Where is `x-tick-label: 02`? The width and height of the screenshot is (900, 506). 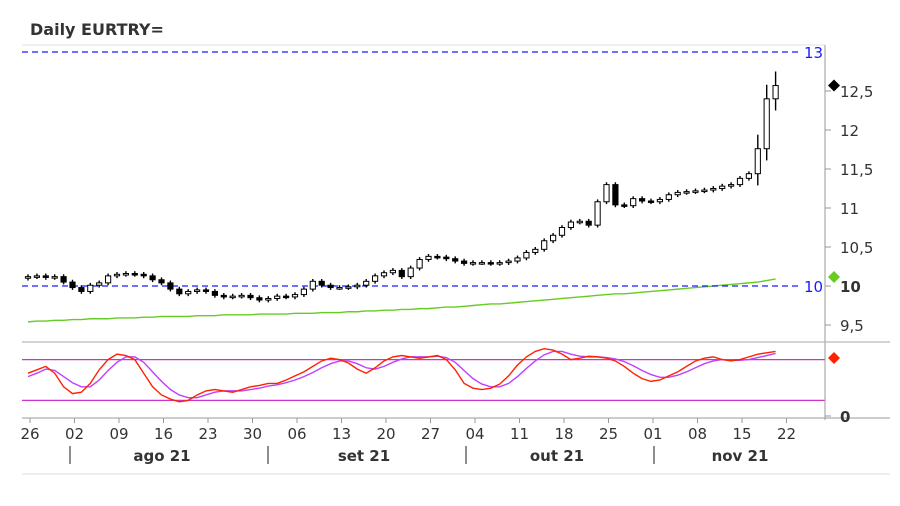 x-tick-label: 02 is located at coordinates (74, 434).